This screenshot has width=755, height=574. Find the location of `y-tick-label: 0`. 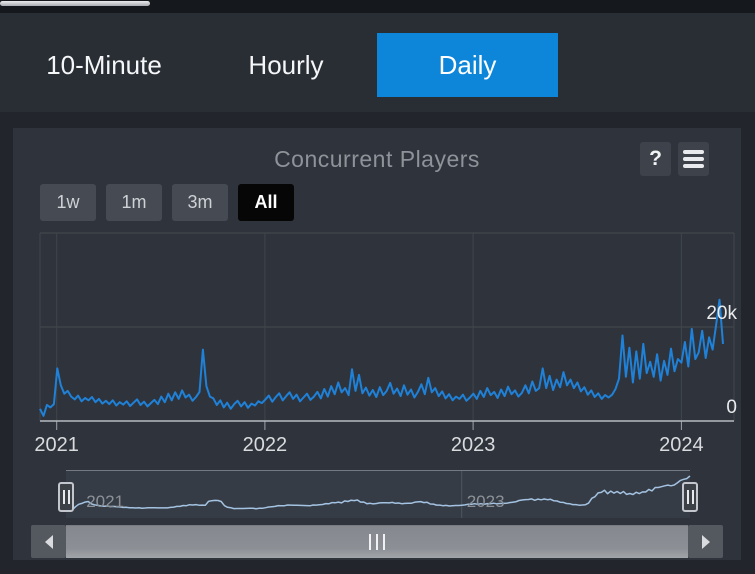

y-tick-label: 0 is located at coordinates (731, 407).